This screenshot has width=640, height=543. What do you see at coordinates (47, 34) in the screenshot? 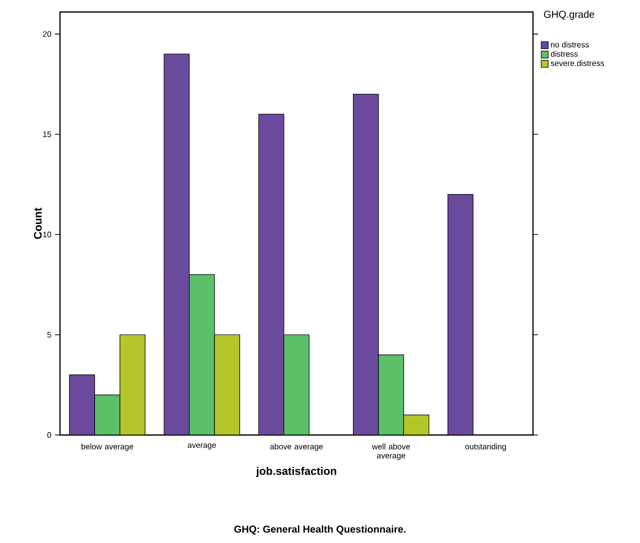
I see `y-tick-label: 20` at bounding box center [47, 34].